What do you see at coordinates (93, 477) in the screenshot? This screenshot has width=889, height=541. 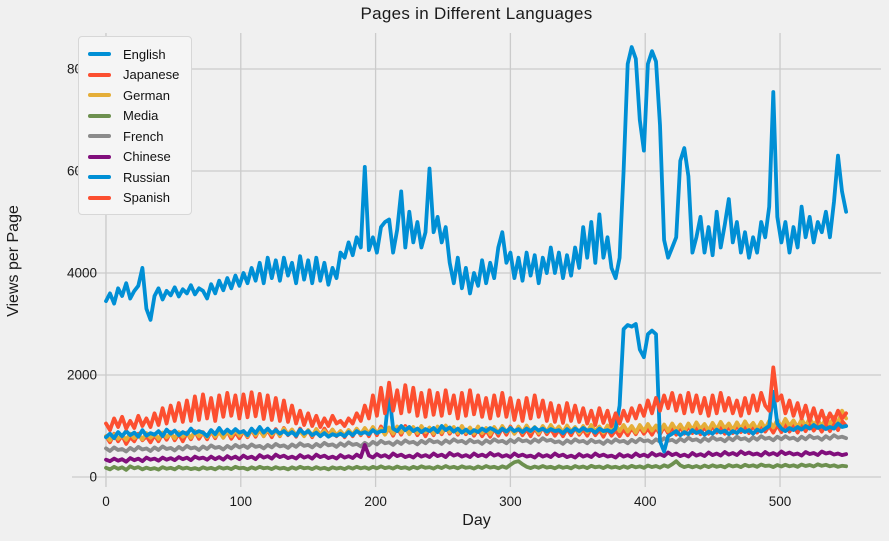 I see `y-tick-label: 0` at bounding box center [93, 477].